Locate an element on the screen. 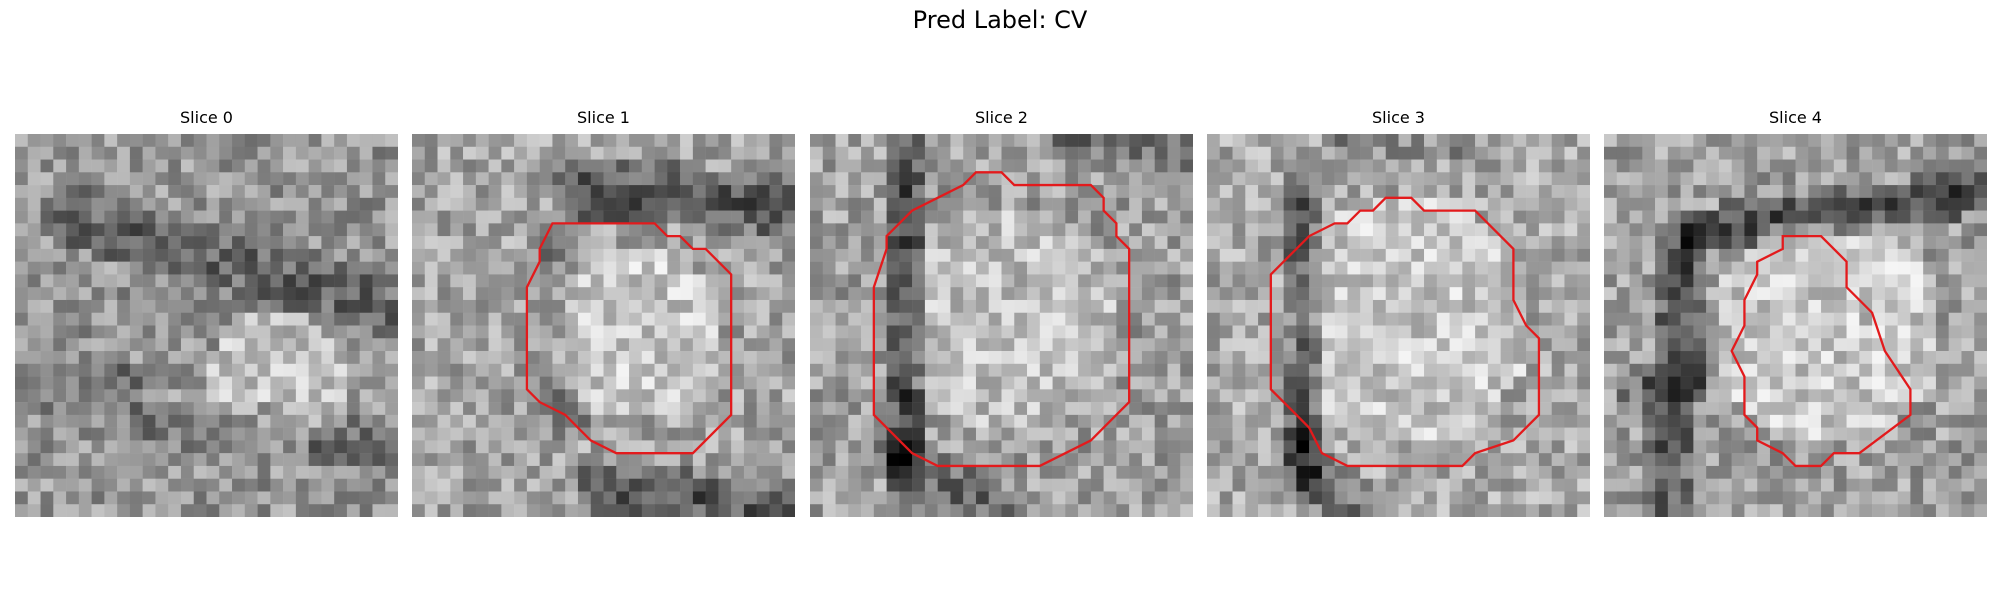  slice-title: Slice 0 is located at coordinates (206, 117).